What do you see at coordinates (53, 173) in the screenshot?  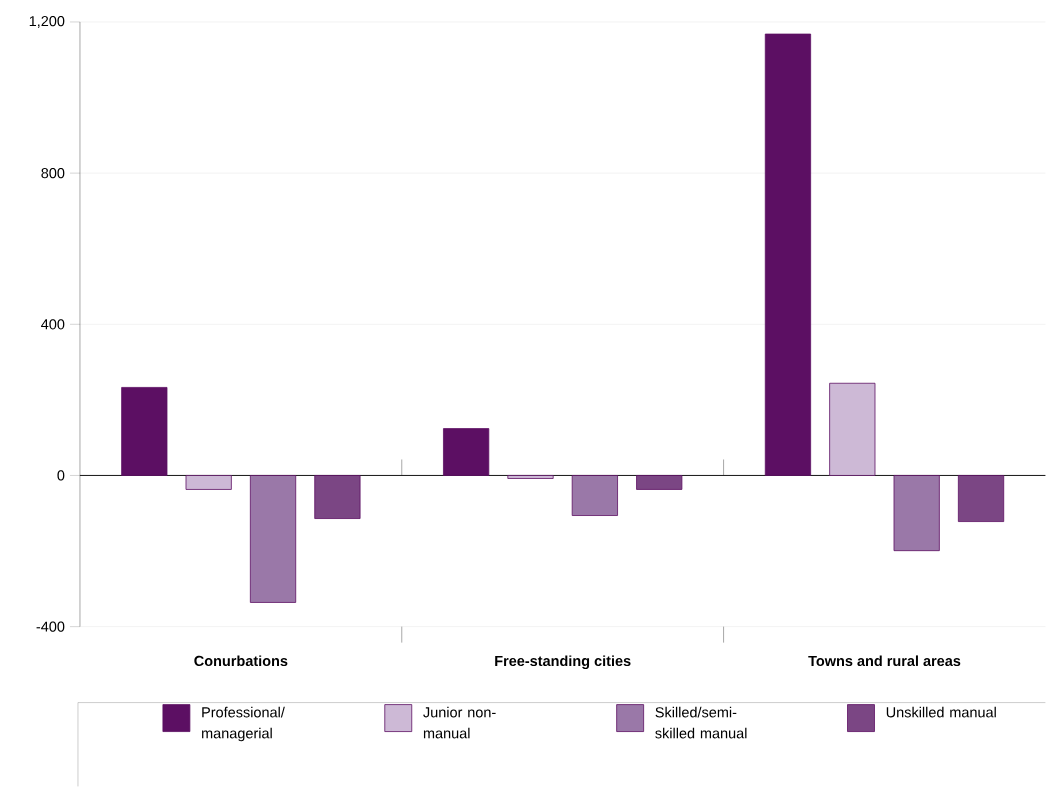 I see `y-tick-label: 800` at bounding box center [53, 173].